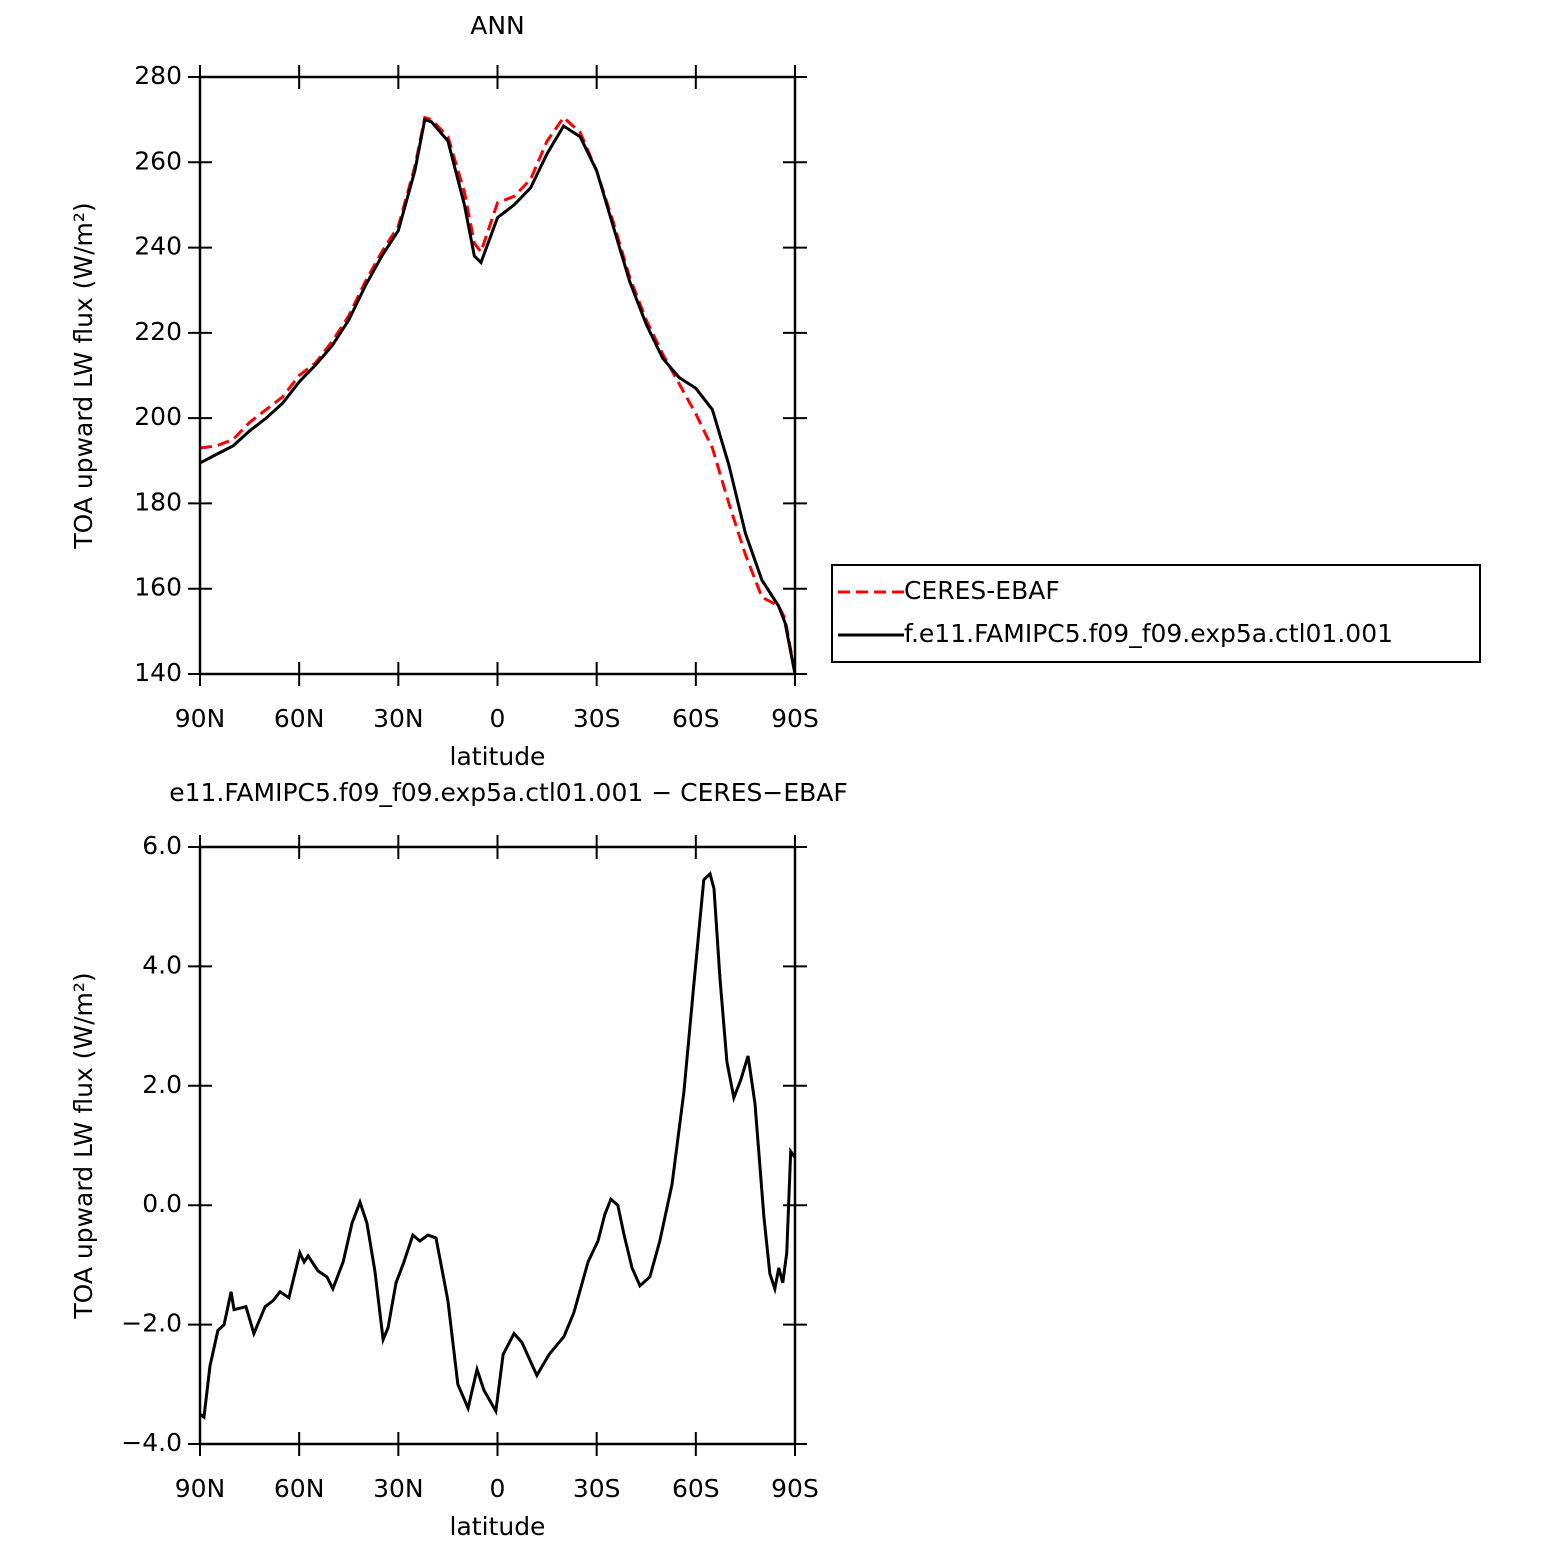  What do you see at coordinates (151, 1442) in the screenshot?
I see `y-tick-label: −4.0` at bounding box center [151, 1442].